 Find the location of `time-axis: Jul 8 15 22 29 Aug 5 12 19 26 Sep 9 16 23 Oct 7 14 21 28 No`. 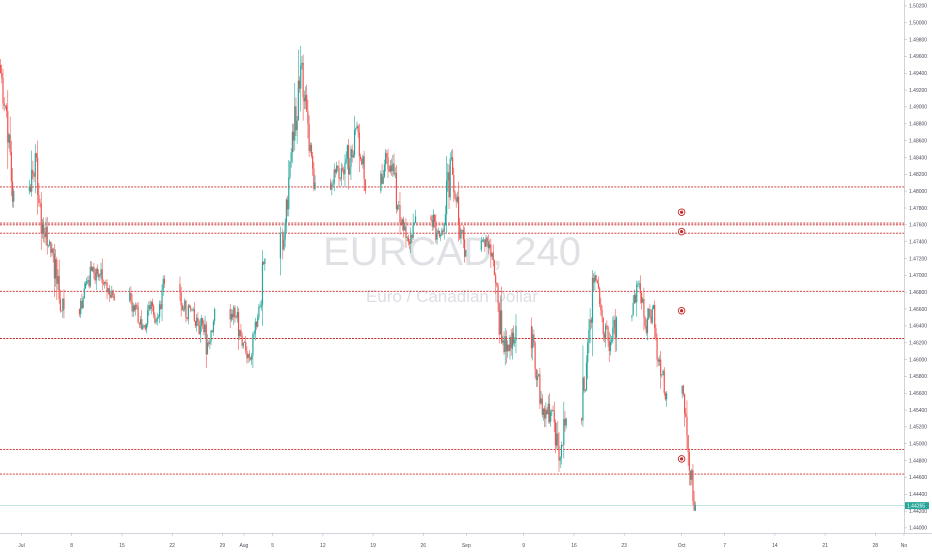

time-axis: Jul 8 15 22 29 Aug 5 12 19 26 Sep 9 16 23 Oct 7 14 21 28 No is located at coordinates (462, 541).